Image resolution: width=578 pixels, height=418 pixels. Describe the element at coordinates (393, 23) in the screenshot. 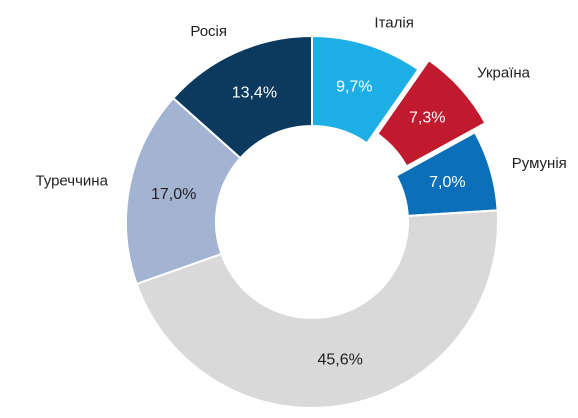

I see `category-label: Італія` at that location.